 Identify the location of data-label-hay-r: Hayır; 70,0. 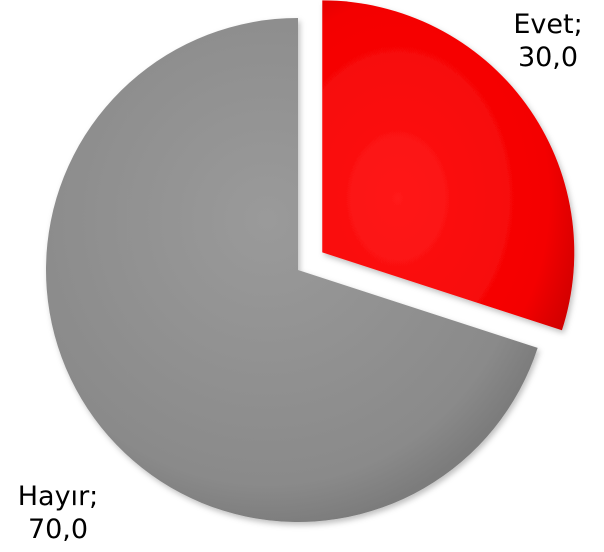
(58, 513).